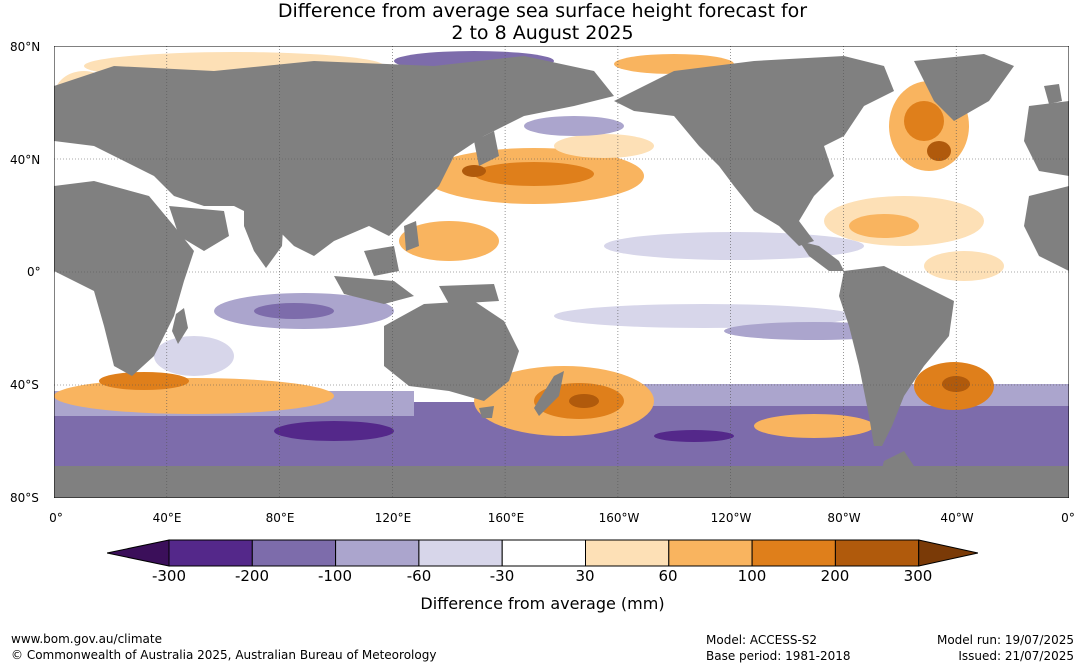 This screenshot has width=1085, height=667. What do you see at coordinates (549, 393) in the screenshot?
I see `land-new-zealand` at bounding box center [549, 393].